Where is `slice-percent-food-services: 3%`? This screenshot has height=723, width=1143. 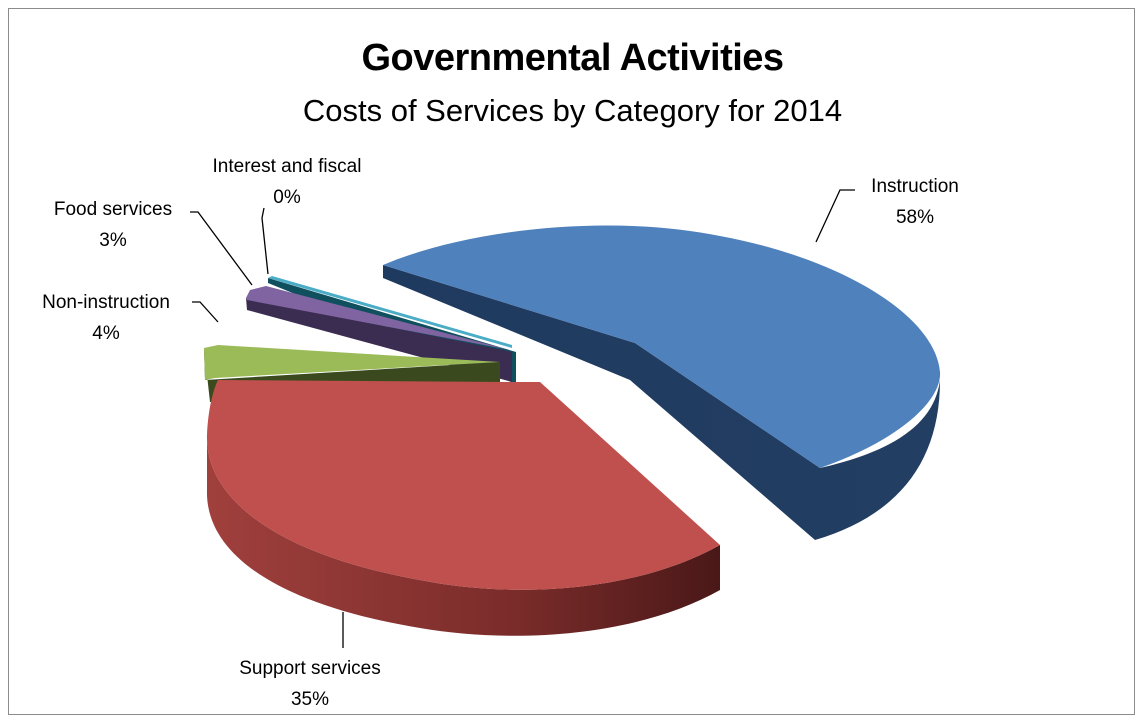 slice-percent-food-services: 3% is located at coordinates (113, 240).